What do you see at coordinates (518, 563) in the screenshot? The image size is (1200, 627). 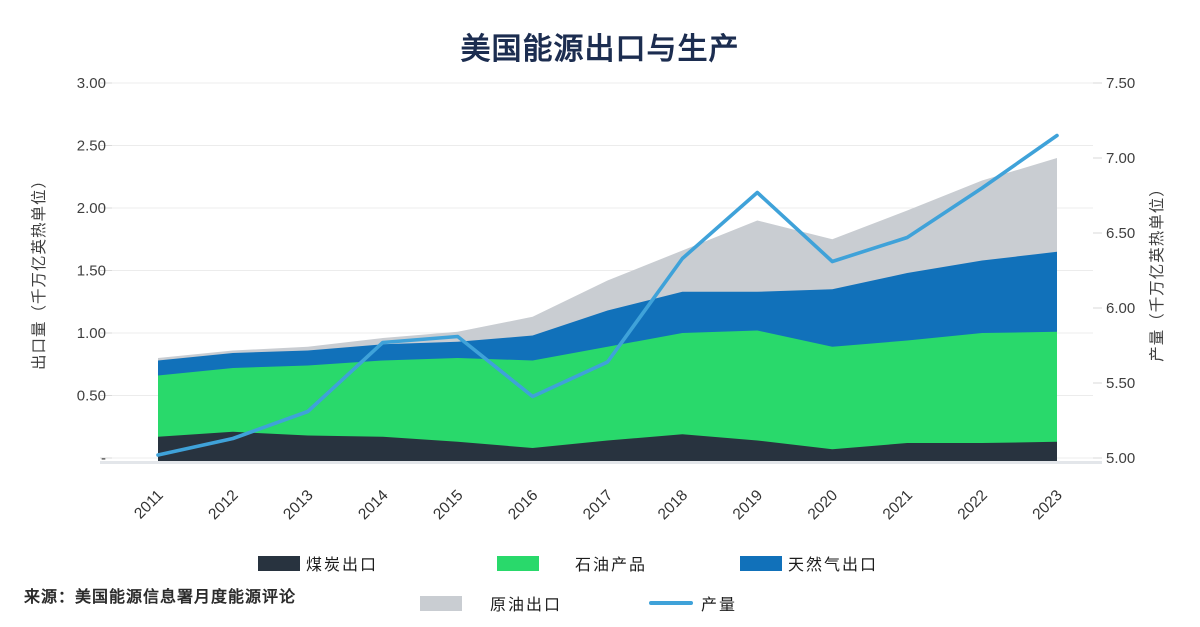 I see `petroleum-swatch` at bounding box center [518, 563].